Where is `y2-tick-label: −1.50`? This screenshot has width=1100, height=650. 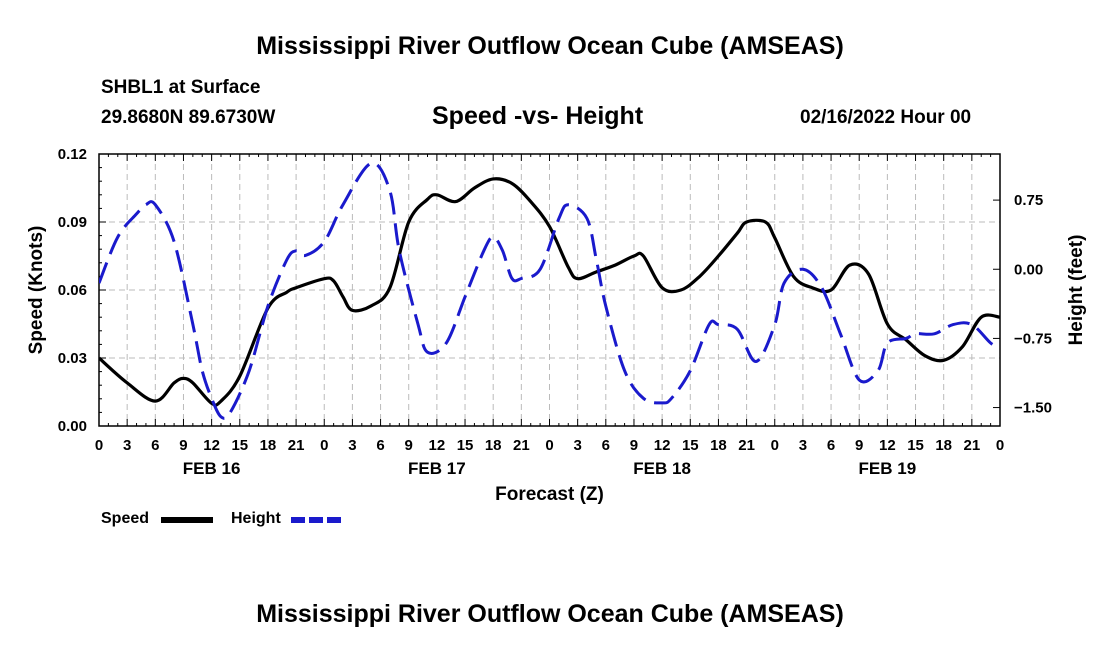 y2-tick-label: −1.50 is located at coordinates (1033, 408).